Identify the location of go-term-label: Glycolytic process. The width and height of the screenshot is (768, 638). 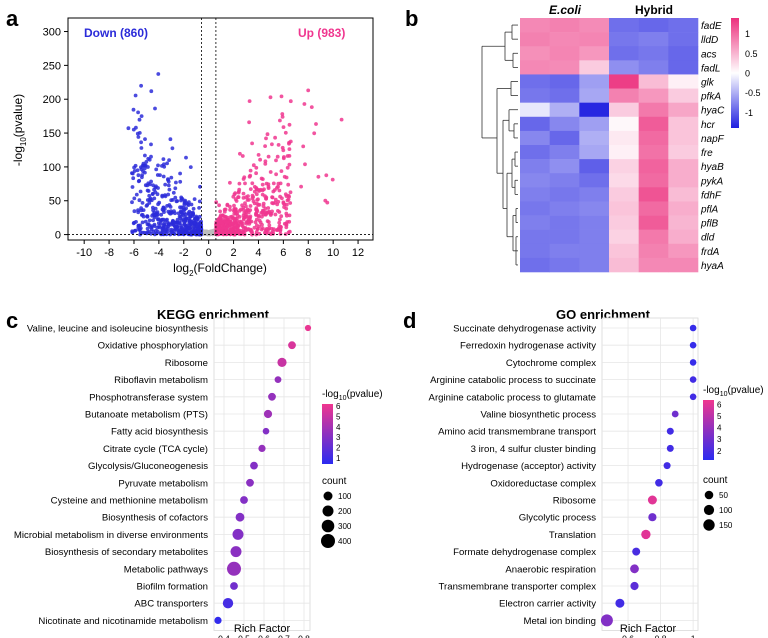
(558, 518).